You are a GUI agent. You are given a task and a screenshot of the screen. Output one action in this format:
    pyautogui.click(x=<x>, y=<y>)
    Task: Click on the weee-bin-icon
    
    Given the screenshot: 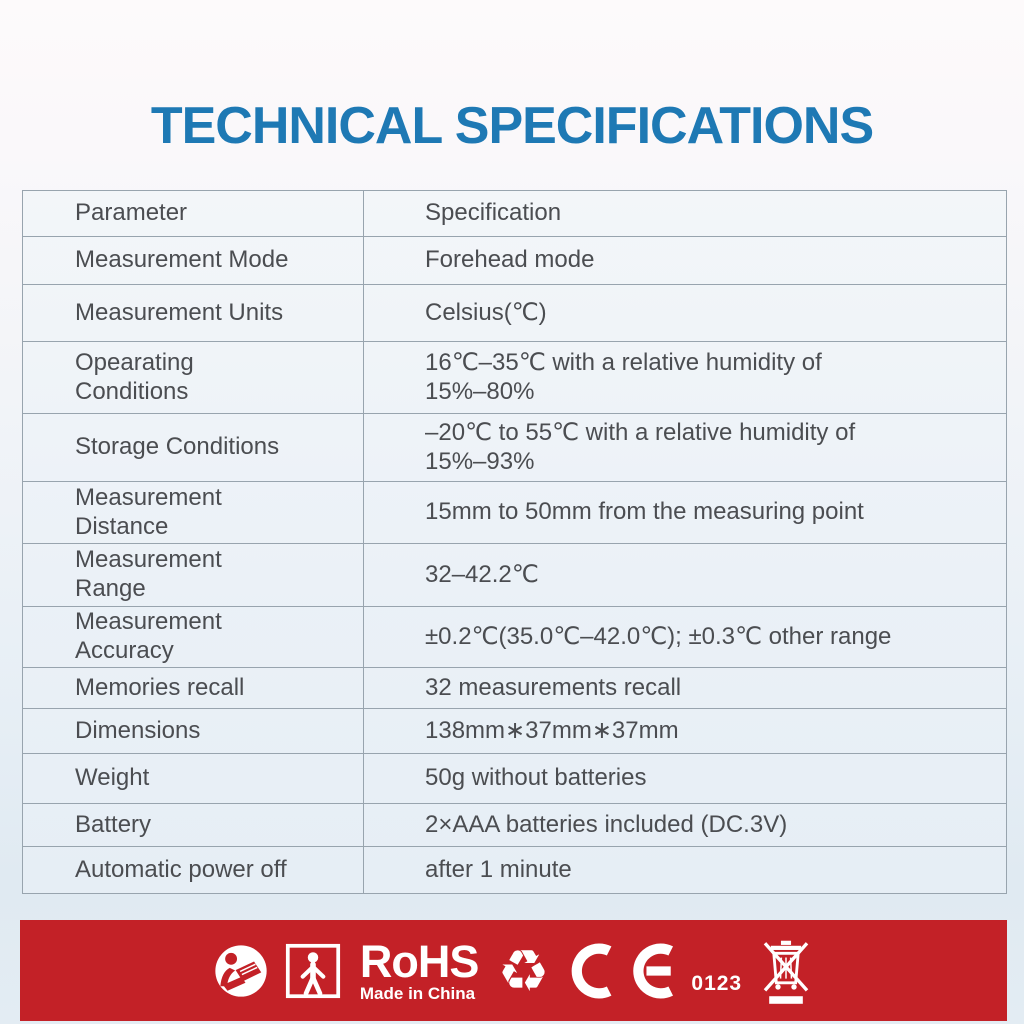 What is the action you would take?
    pyautogui.click(x=786, y=971)
    